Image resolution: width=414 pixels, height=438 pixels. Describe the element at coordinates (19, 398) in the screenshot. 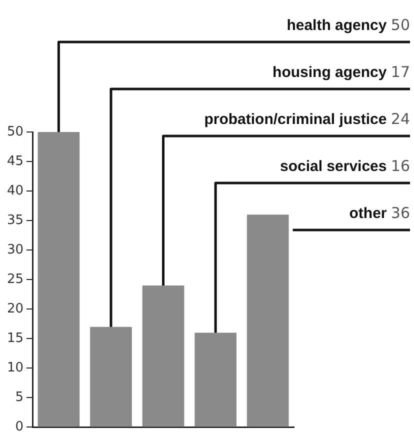

I see `y-tick-label: 5` at that location.